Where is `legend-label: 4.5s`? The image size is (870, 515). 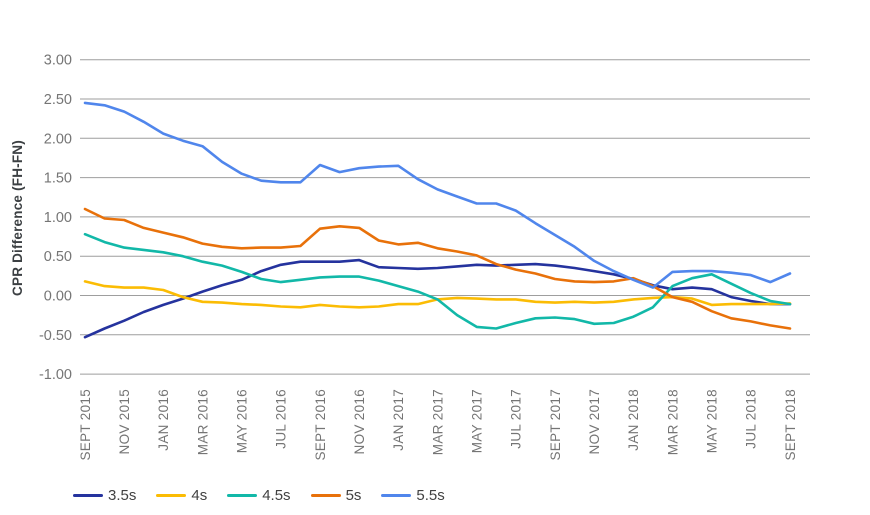
legend-label: 4.5s is located at coordinates (276, 495).